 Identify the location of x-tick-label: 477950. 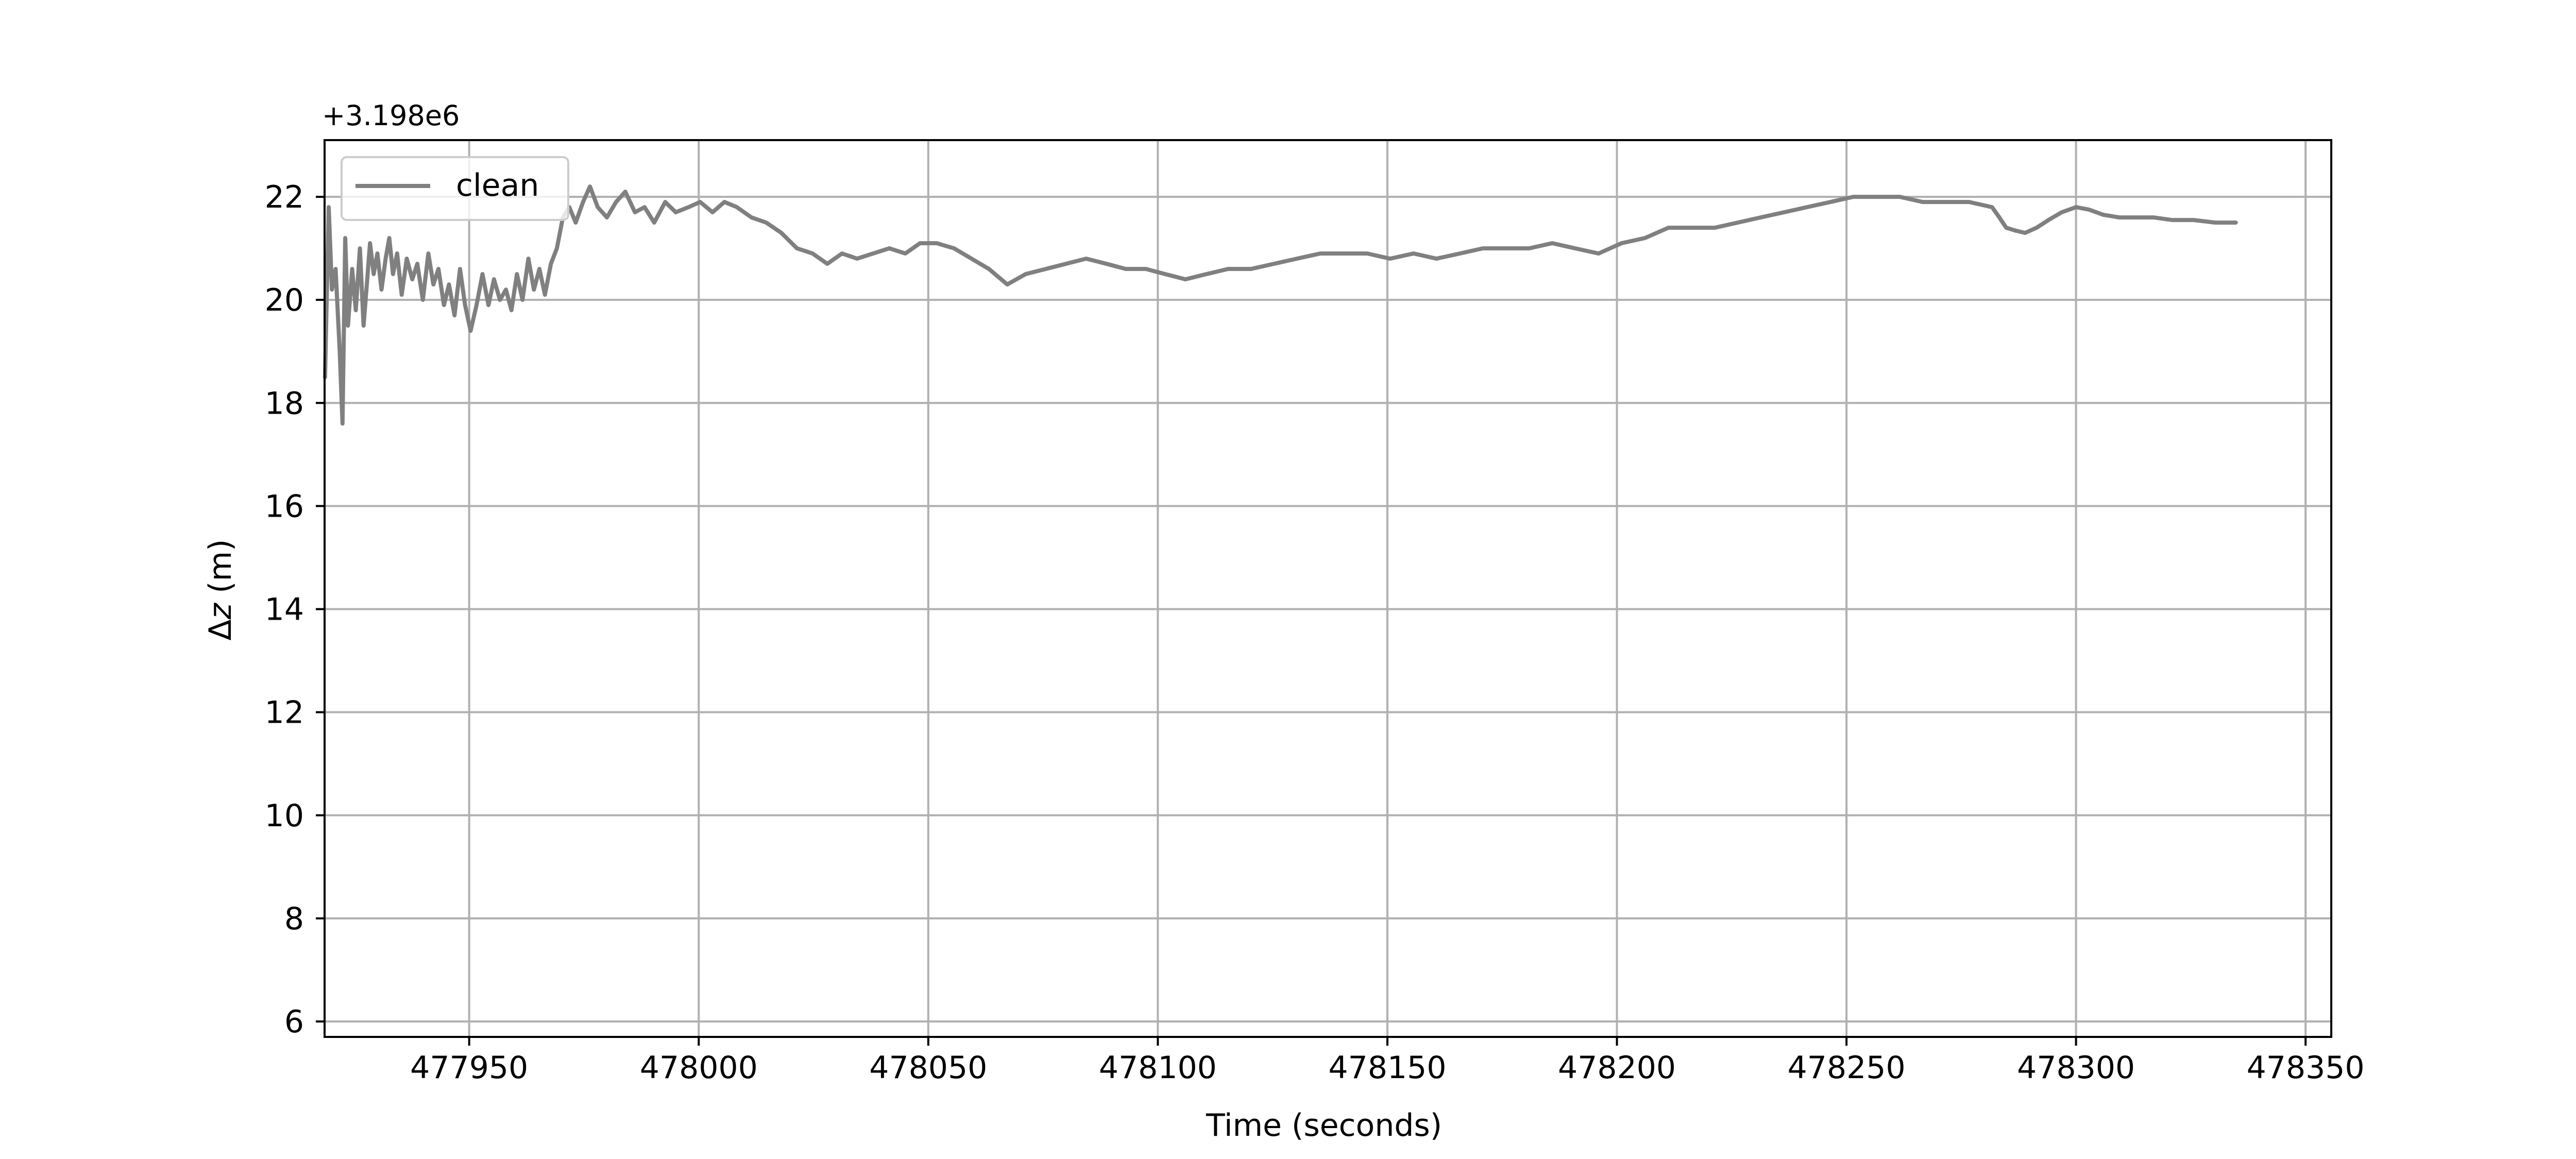
(469, 1068).